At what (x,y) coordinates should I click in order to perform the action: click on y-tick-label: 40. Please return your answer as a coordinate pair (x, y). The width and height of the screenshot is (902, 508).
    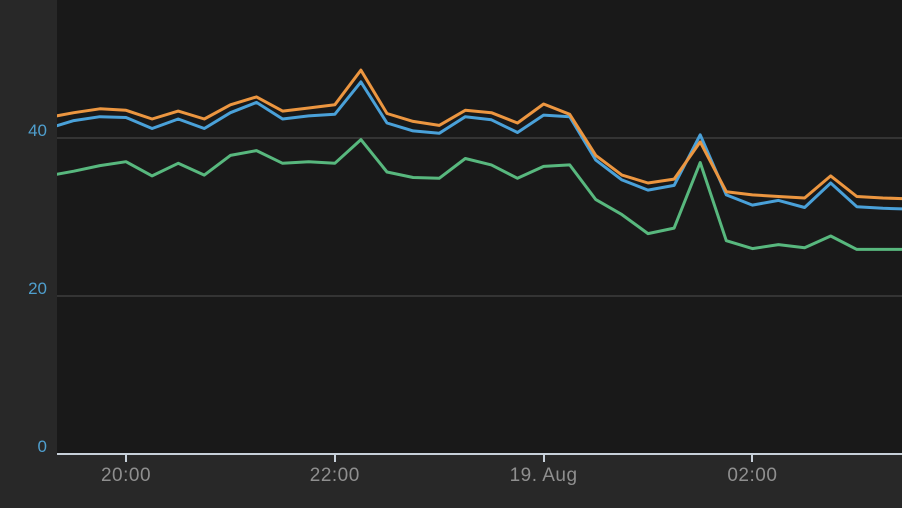
    Looking at the image, I should click on (37, 130).